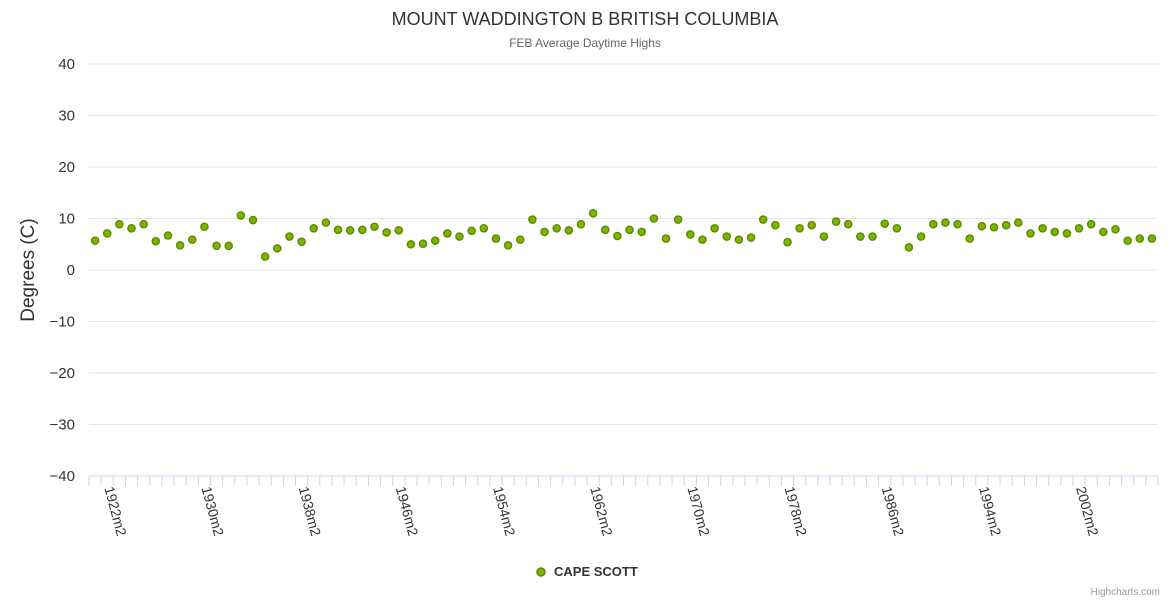 Image resolution: width=1170 pixels, height=600 pixels. I want to click on x-tick-label: 2002m2, so click(1087, 511).